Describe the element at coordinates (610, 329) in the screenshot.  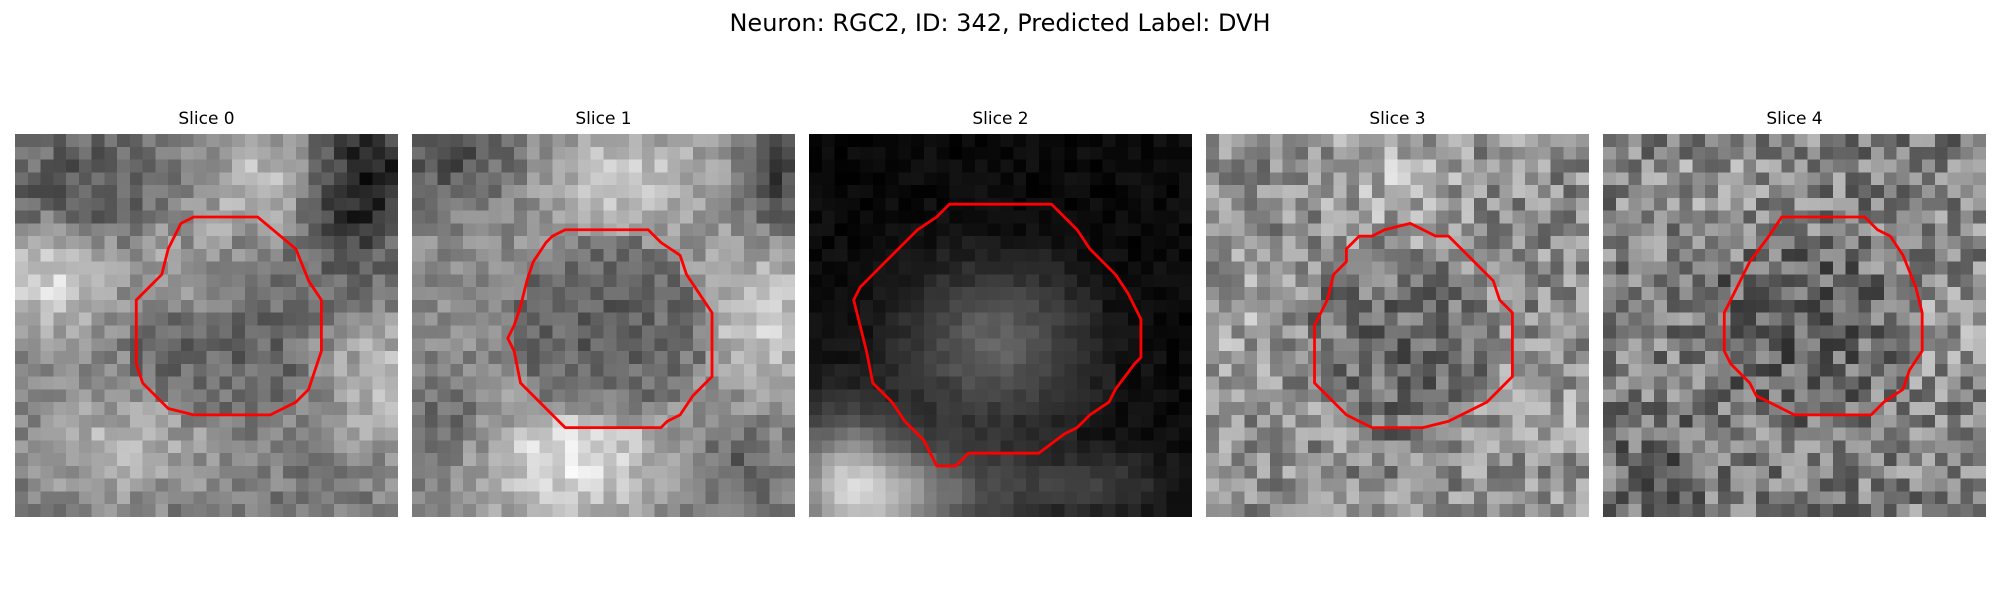
I see `roi-contour` at that location.